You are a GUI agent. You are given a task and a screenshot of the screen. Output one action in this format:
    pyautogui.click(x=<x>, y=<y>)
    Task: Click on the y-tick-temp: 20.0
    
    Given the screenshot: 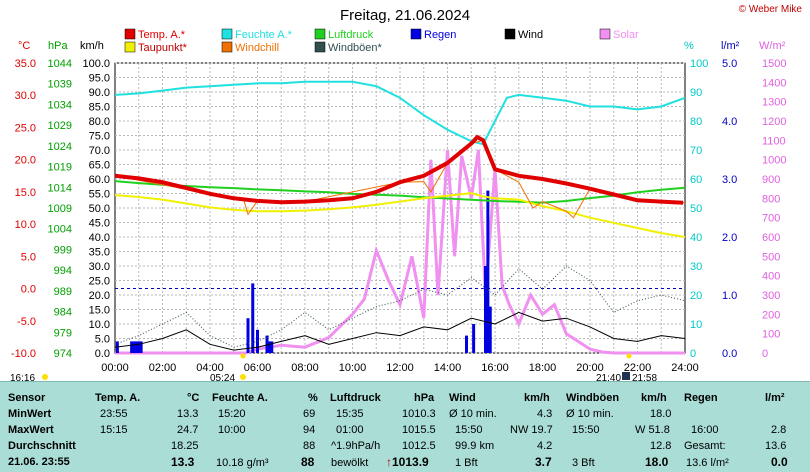 What is the action you would take?
    pyautogui.click(x=25, y=161)
    